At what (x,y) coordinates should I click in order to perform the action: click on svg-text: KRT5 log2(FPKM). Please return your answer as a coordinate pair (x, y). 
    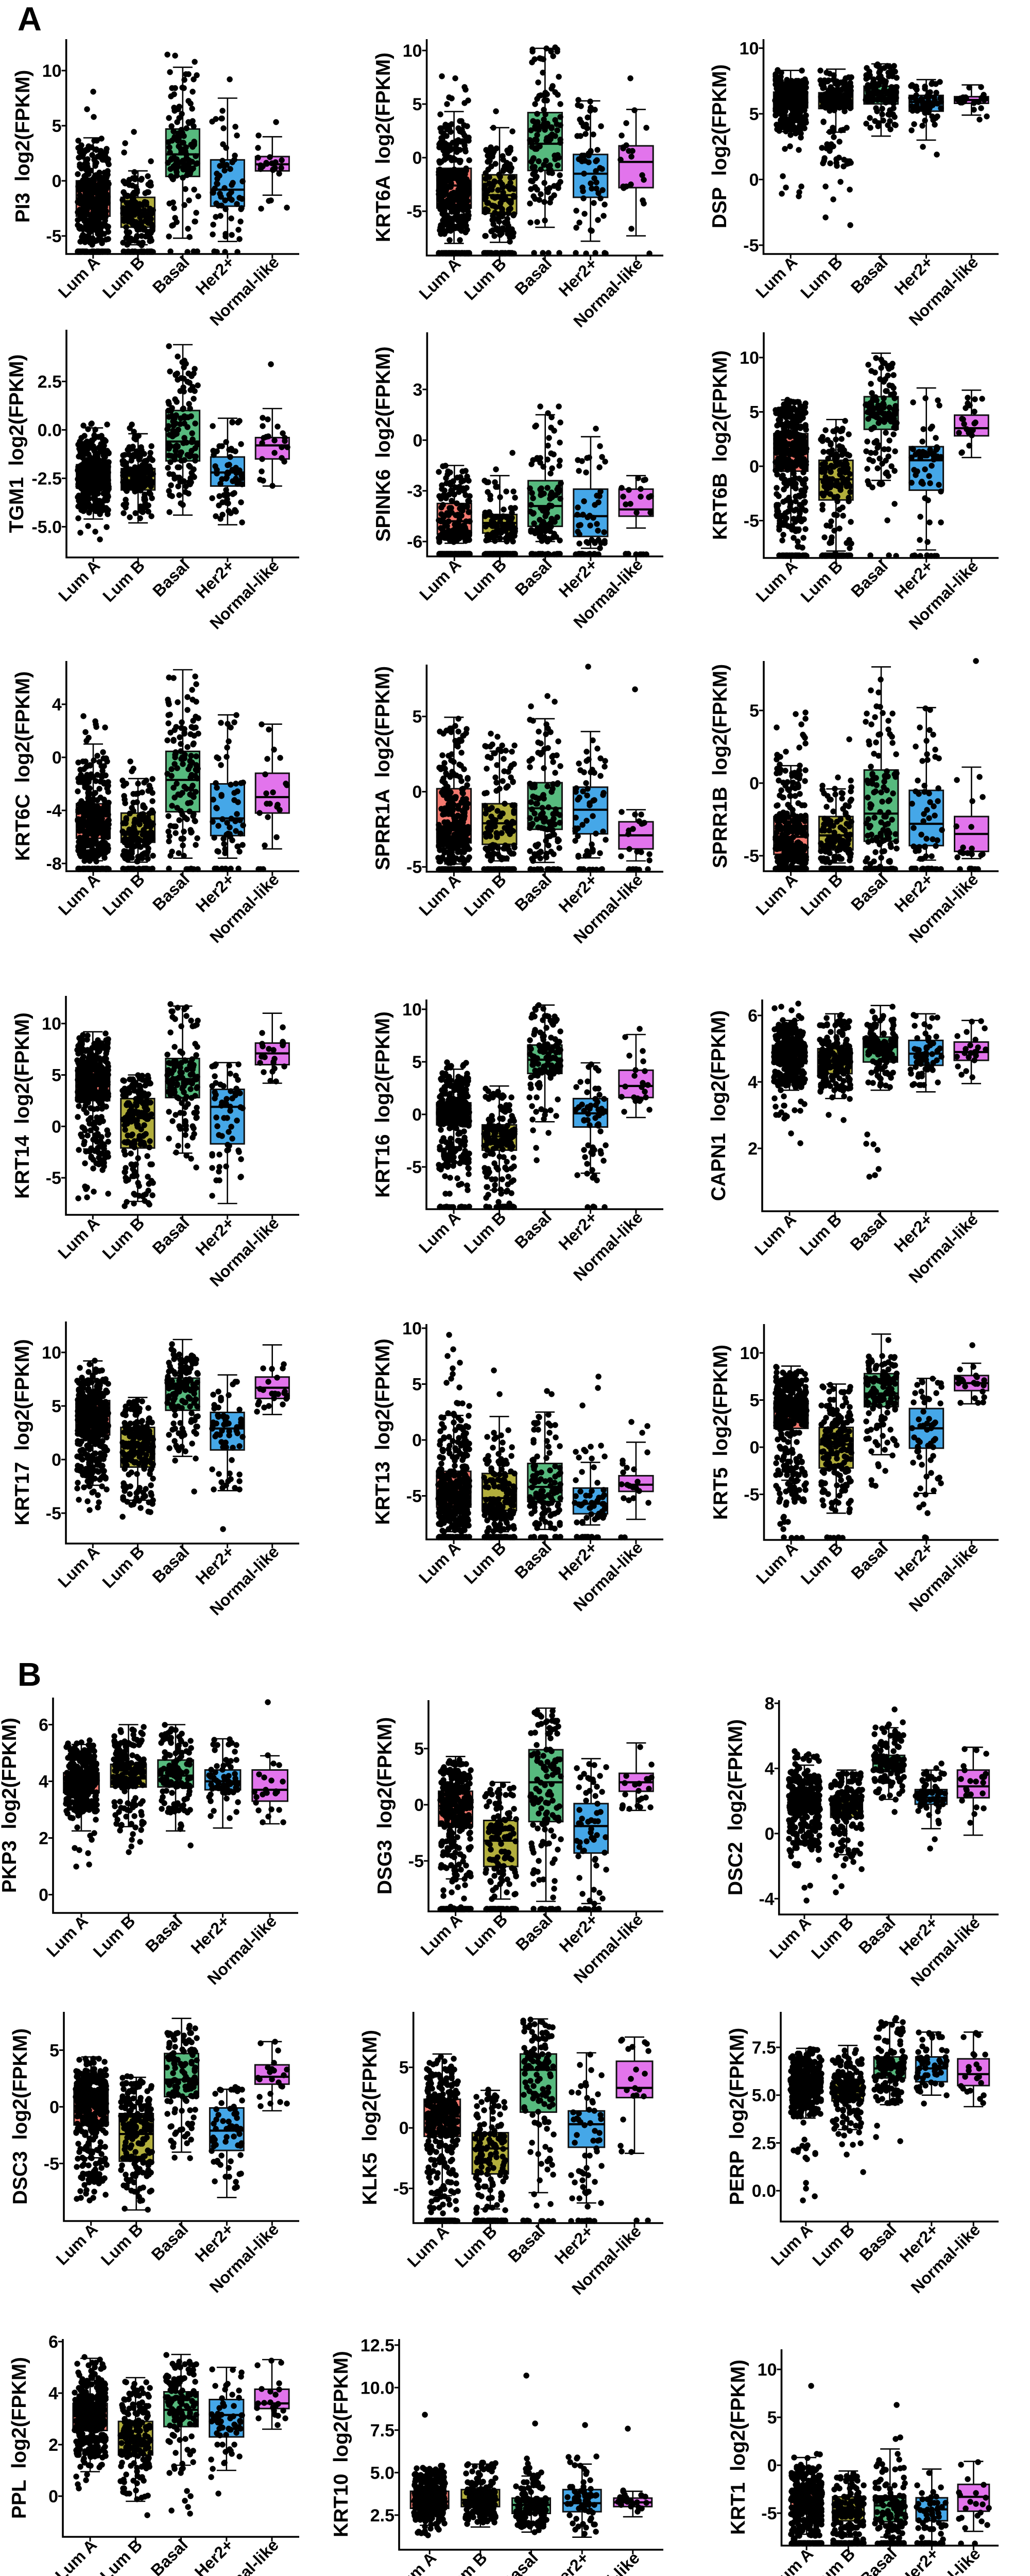
    Looking at the image, I should click on (721, 1432).